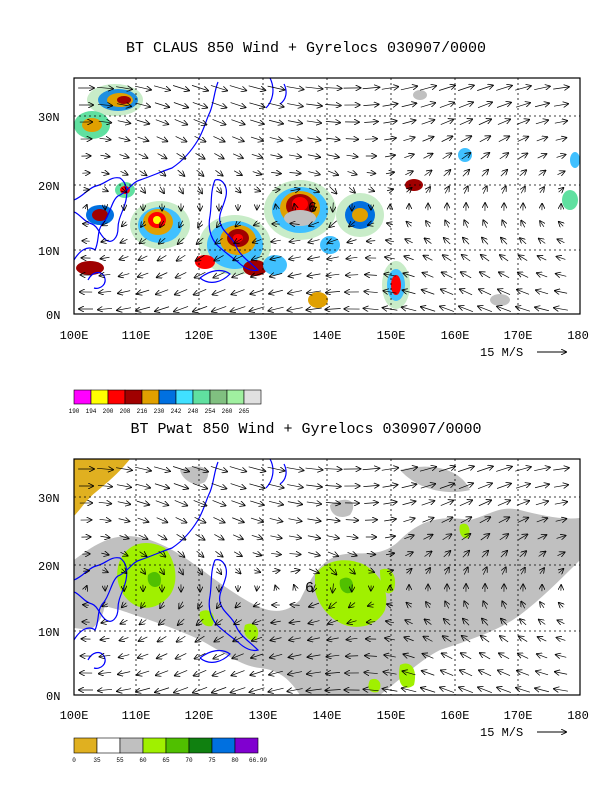  What do you see at coordinates (244, 411) in the screenshot?
I see `panel1-colorbar-label: 265` at bounding box center [244, 411].